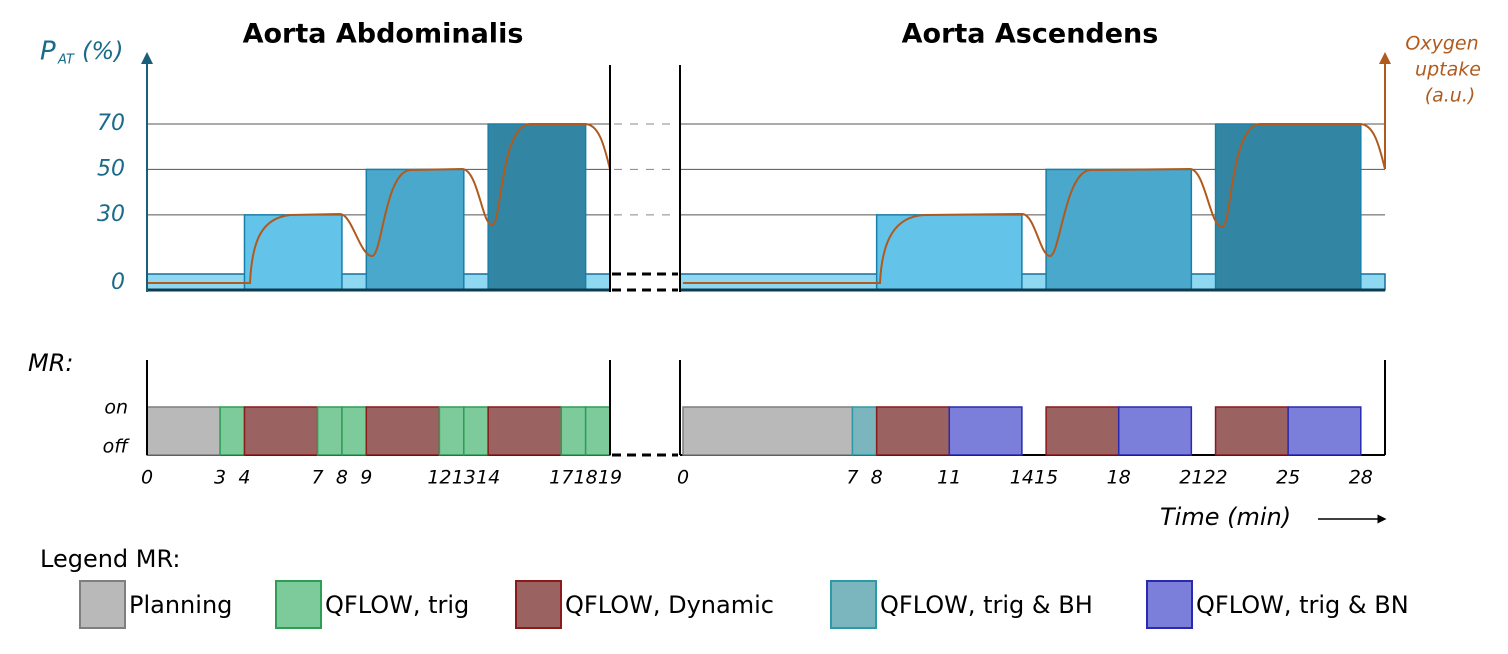  Describe the element at coordinates (180, 605) in the screenshot. I see `legend-label: Planning` at that location.